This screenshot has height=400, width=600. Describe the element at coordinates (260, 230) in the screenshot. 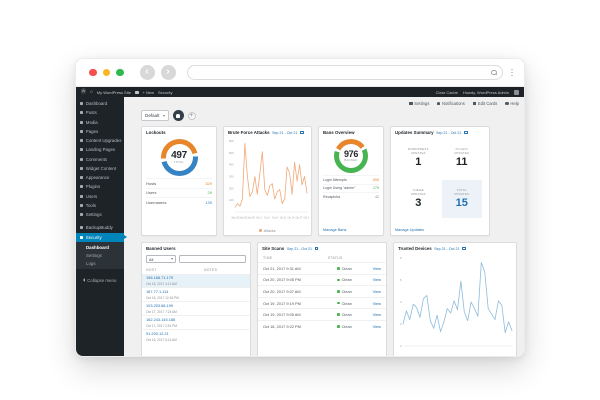

I see `attacks-legend-dot` at that location.